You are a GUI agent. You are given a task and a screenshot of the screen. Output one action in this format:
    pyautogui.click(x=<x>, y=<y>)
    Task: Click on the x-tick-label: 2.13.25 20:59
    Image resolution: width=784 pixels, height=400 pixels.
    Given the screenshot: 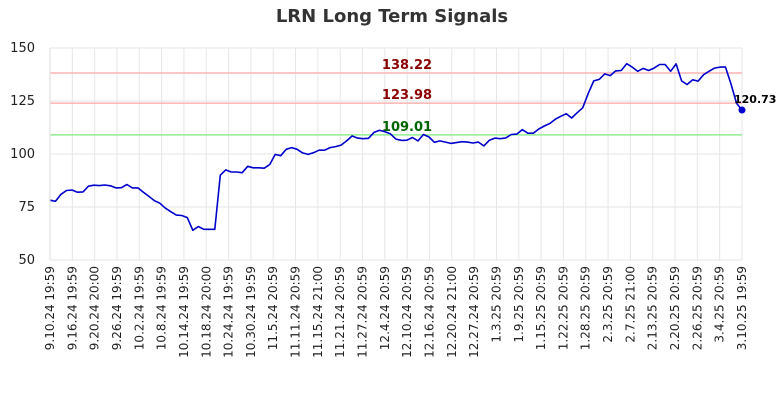 What is the action you would take?
    pyautogui.click(x=653, y=308)
    